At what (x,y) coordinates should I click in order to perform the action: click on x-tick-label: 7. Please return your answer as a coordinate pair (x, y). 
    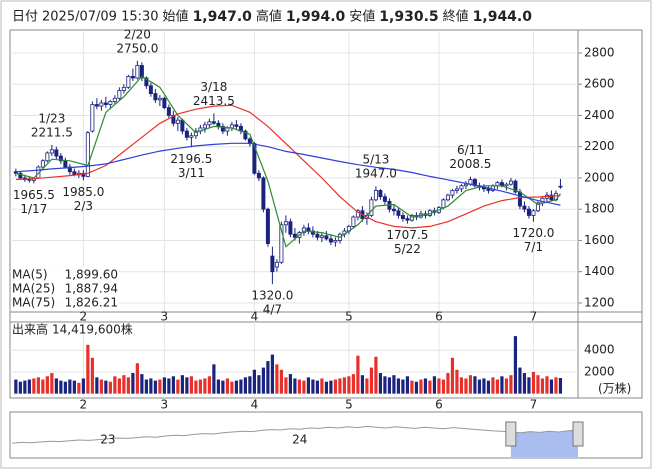
    Looking at the image, I should click on (534, 317).